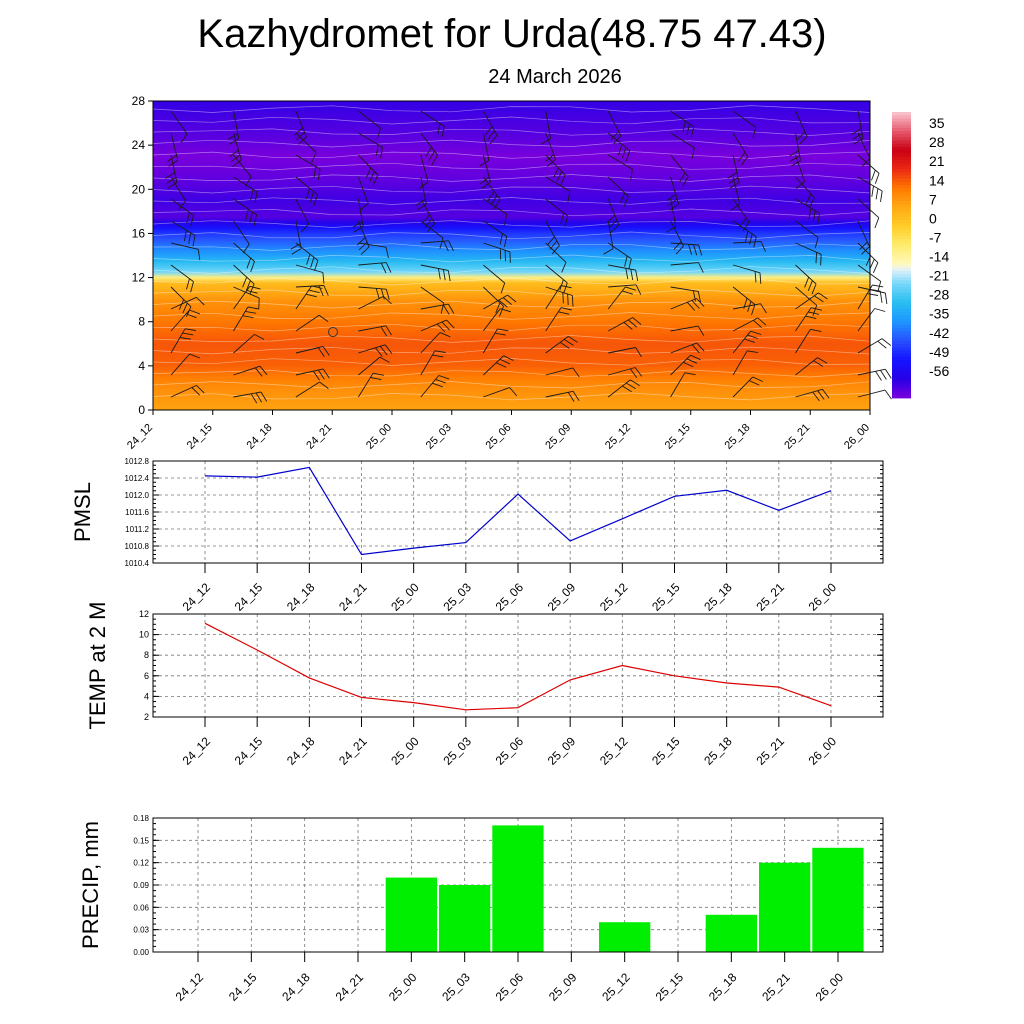 The image size is (1024, 1024). I want to click on precip-x-tick-label: 25_18, so click(723, 987).